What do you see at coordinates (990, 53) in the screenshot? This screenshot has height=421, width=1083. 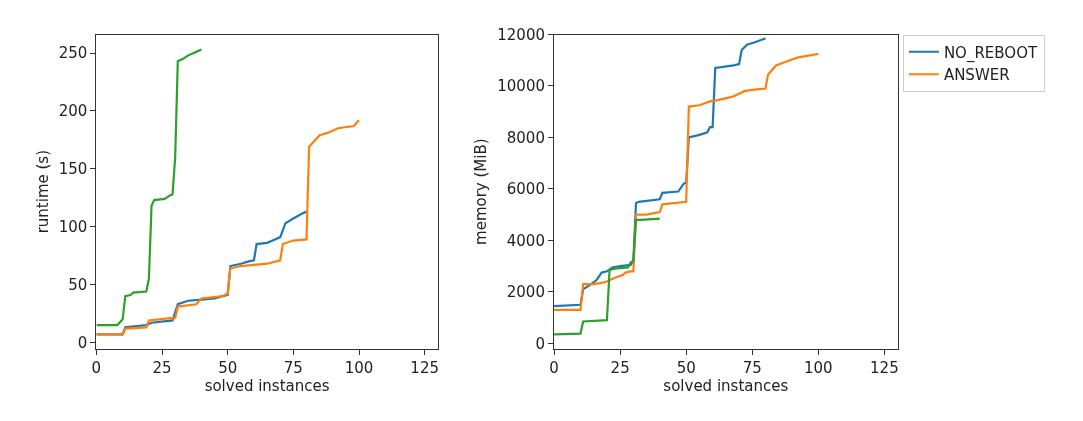 I see `legend-label: NO_REBOOT` at bounding box center [990, 53].